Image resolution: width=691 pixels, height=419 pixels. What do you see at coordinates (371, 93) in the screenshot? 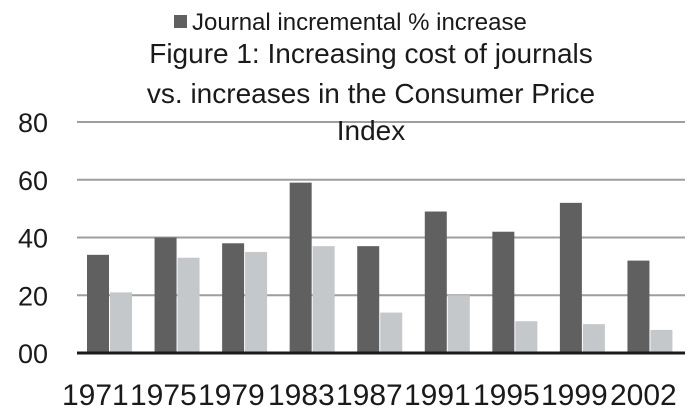
I see `chart-title-line: vs. increases in the Consumer Price` at bounding box center [371, 93].